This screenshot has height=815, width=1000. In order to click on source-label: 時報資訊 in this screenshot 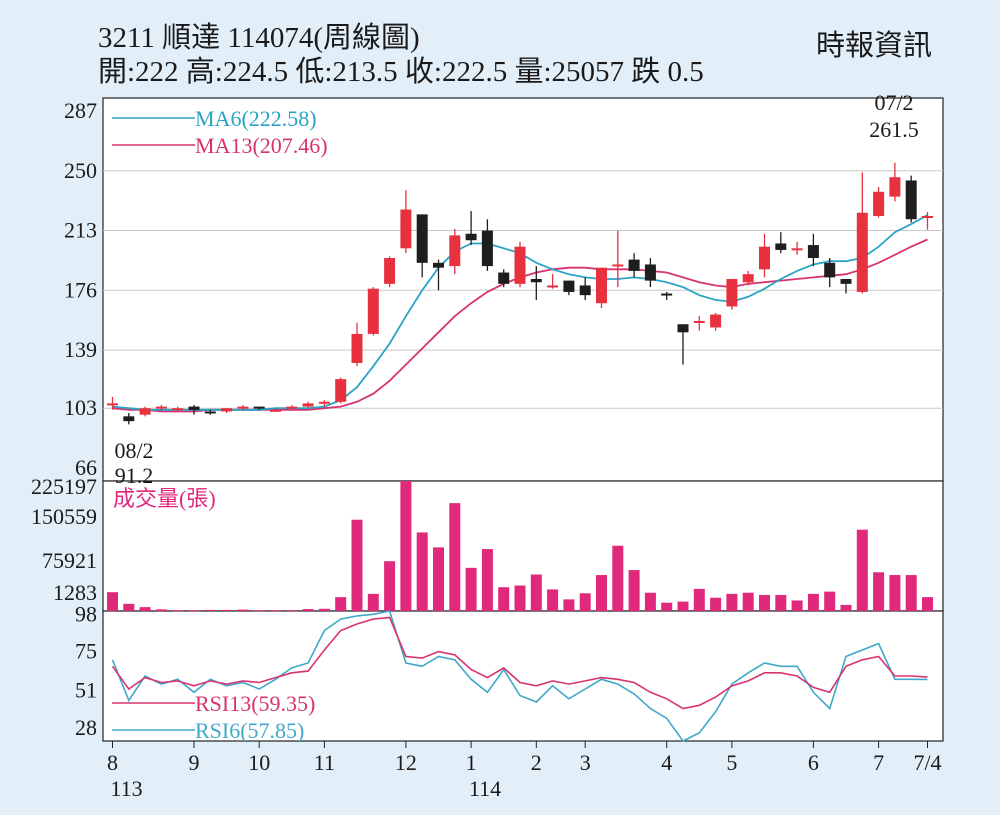, I will do `click(874, 46)`.